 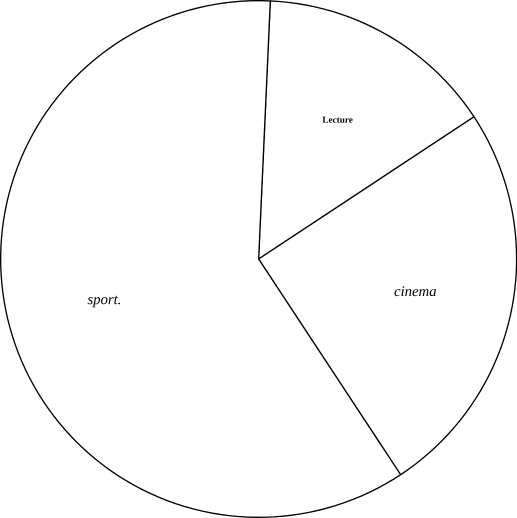 I want to click on slice-label: Lecture, so click(x=337, y=119).